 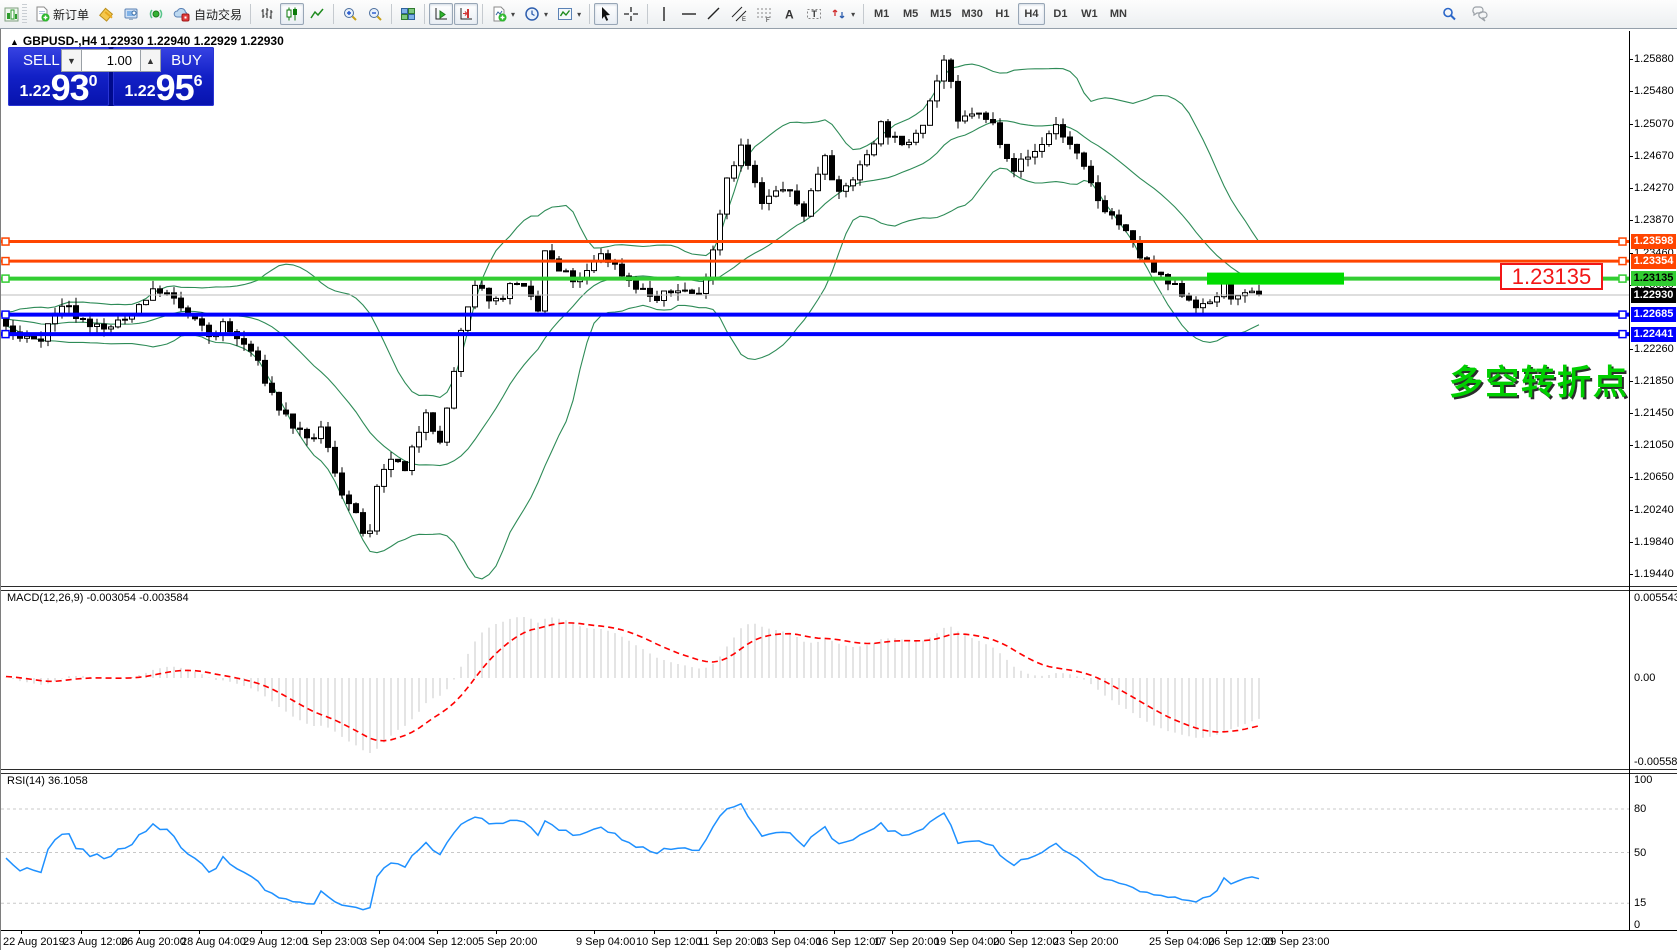 I want to click on fibonacci-icon: F, so click(x=764, y=14).